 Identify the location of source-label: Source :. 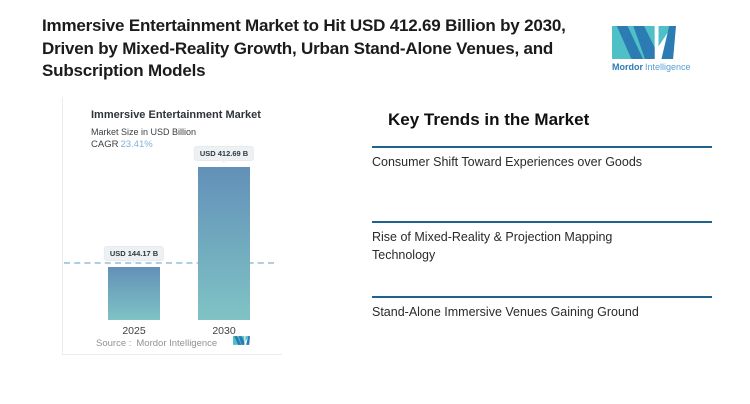
(114, 343).